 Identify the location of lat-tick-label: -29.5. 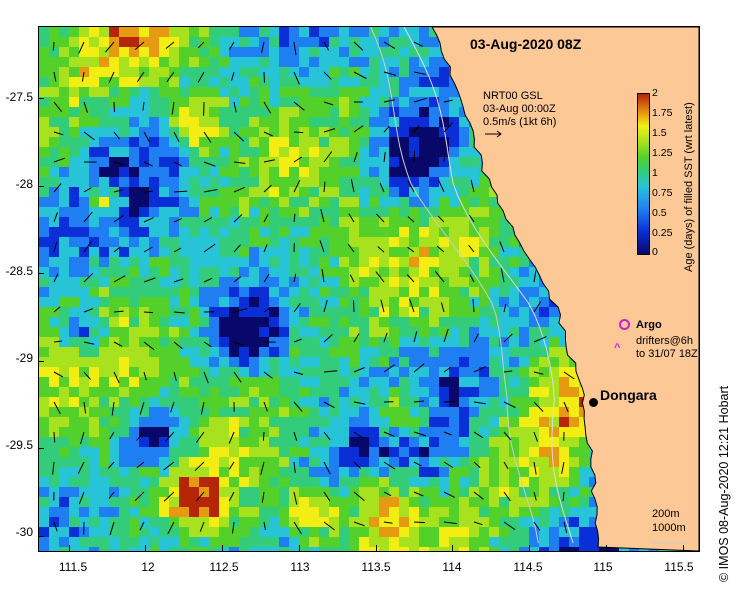
(19, 445).